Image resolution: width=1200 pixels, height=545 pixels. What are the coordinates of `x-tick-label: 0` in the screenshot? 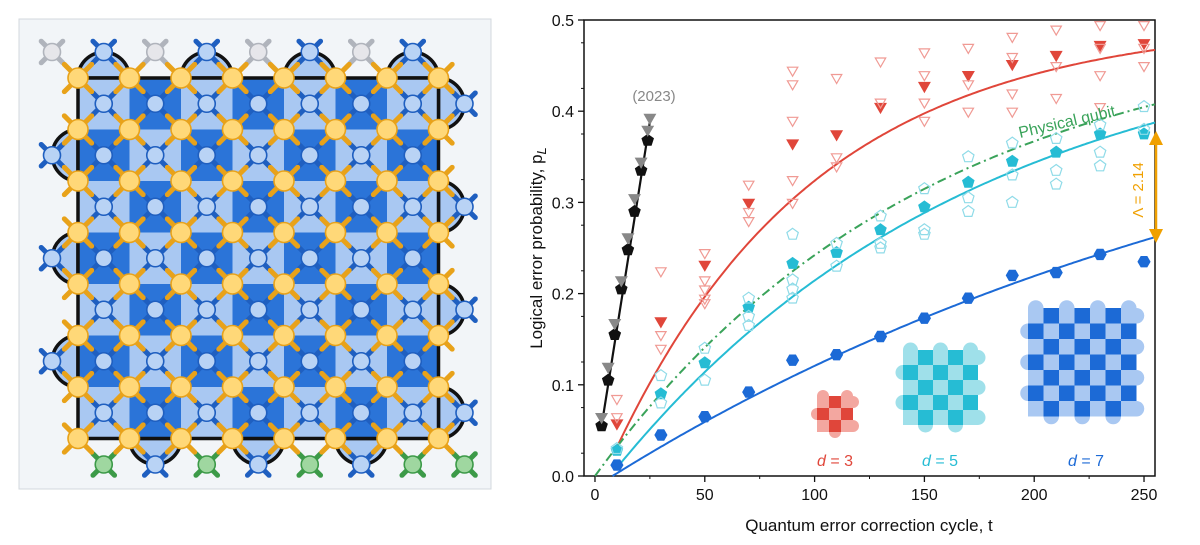 It's located at (595, 495).